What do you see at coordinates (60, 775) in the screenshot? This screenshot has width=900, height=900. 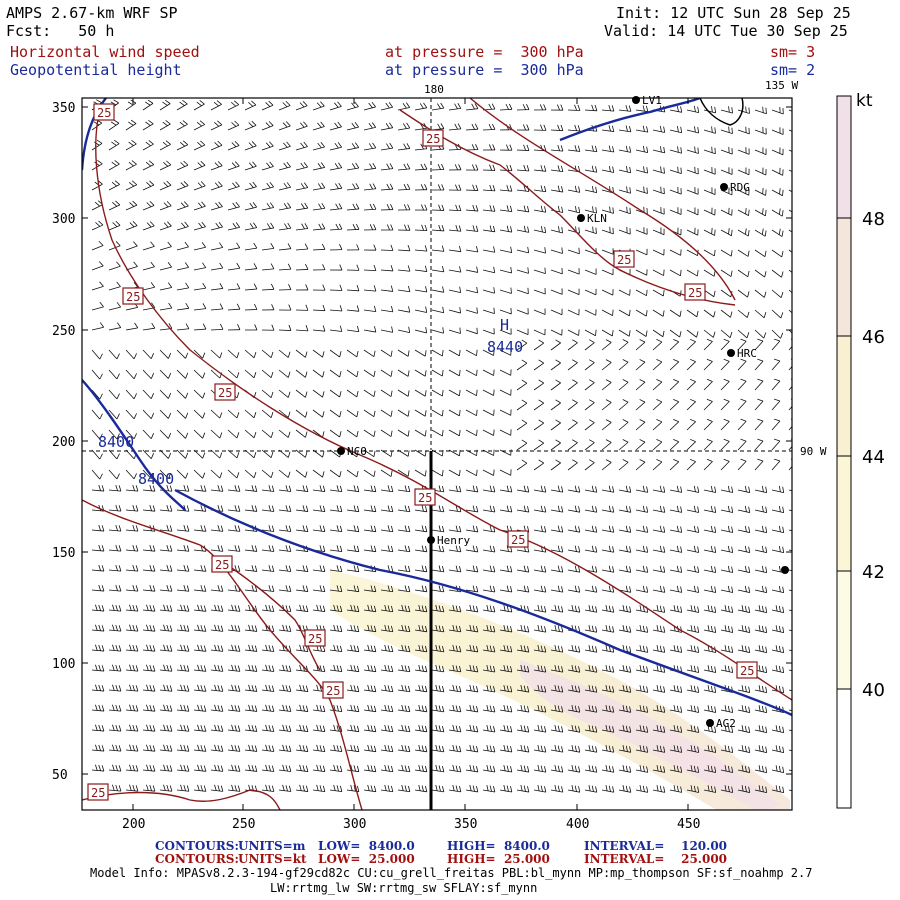 I see `y-tick-label: 50` at bounding box center [60, 775].